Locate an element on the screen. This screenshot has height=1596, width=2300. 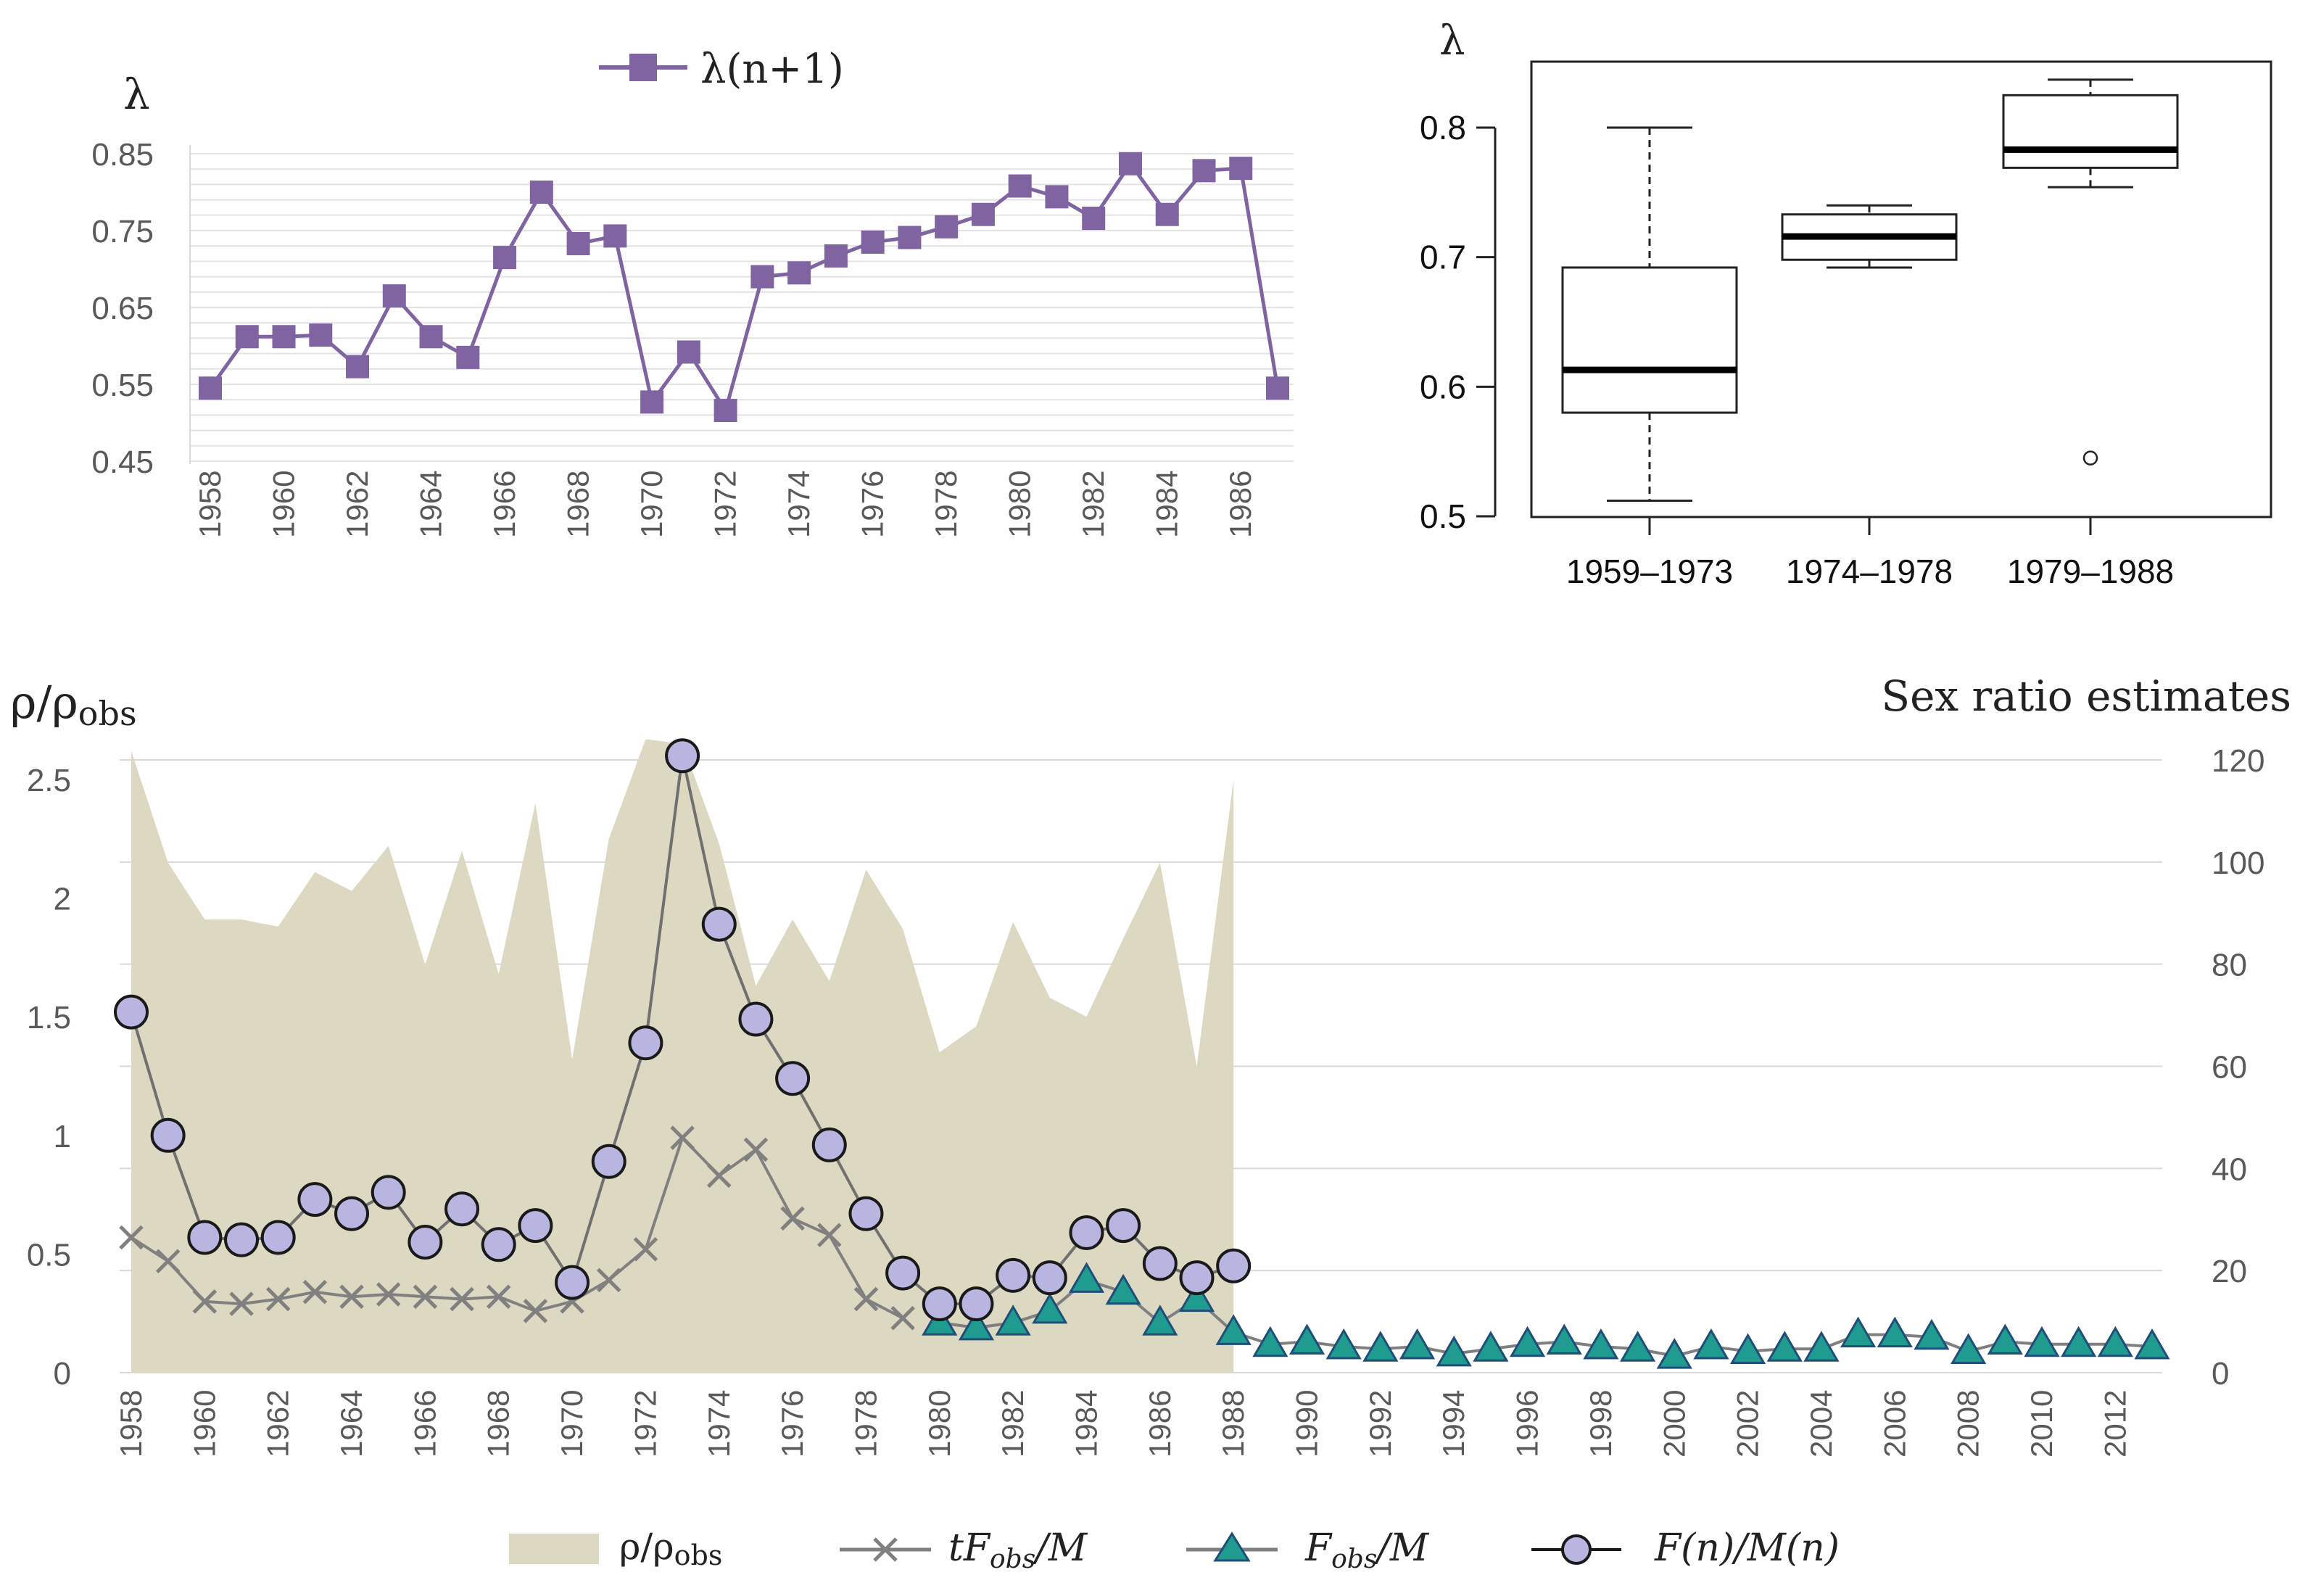
sex-ratio-right-tick-label: 80 is located at coordinates (2229, 965).